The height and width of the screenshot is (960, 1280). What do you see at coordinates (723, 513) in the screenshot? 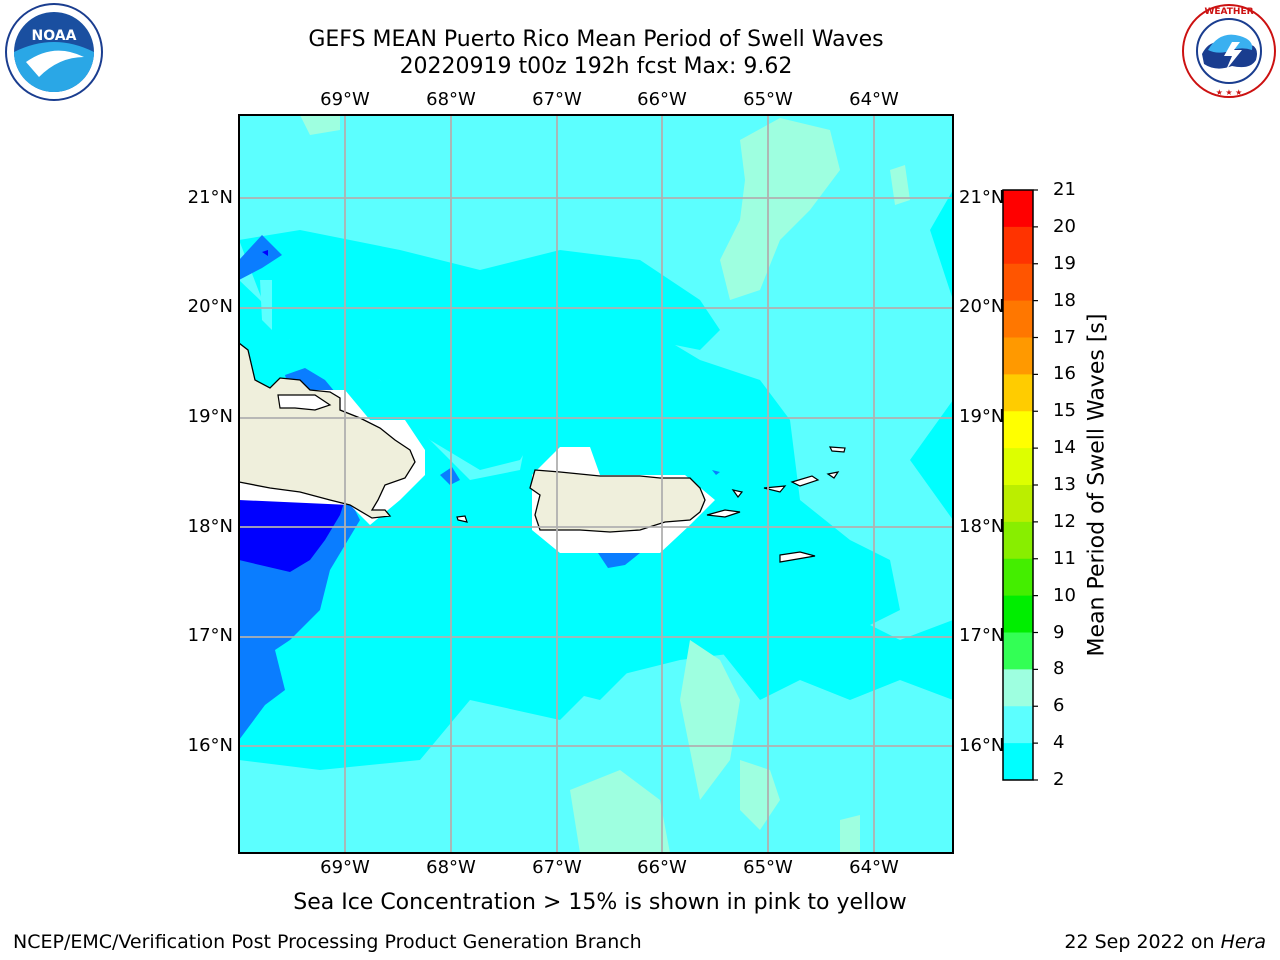
I see `island-vieques` at bounding box center [723, 513].